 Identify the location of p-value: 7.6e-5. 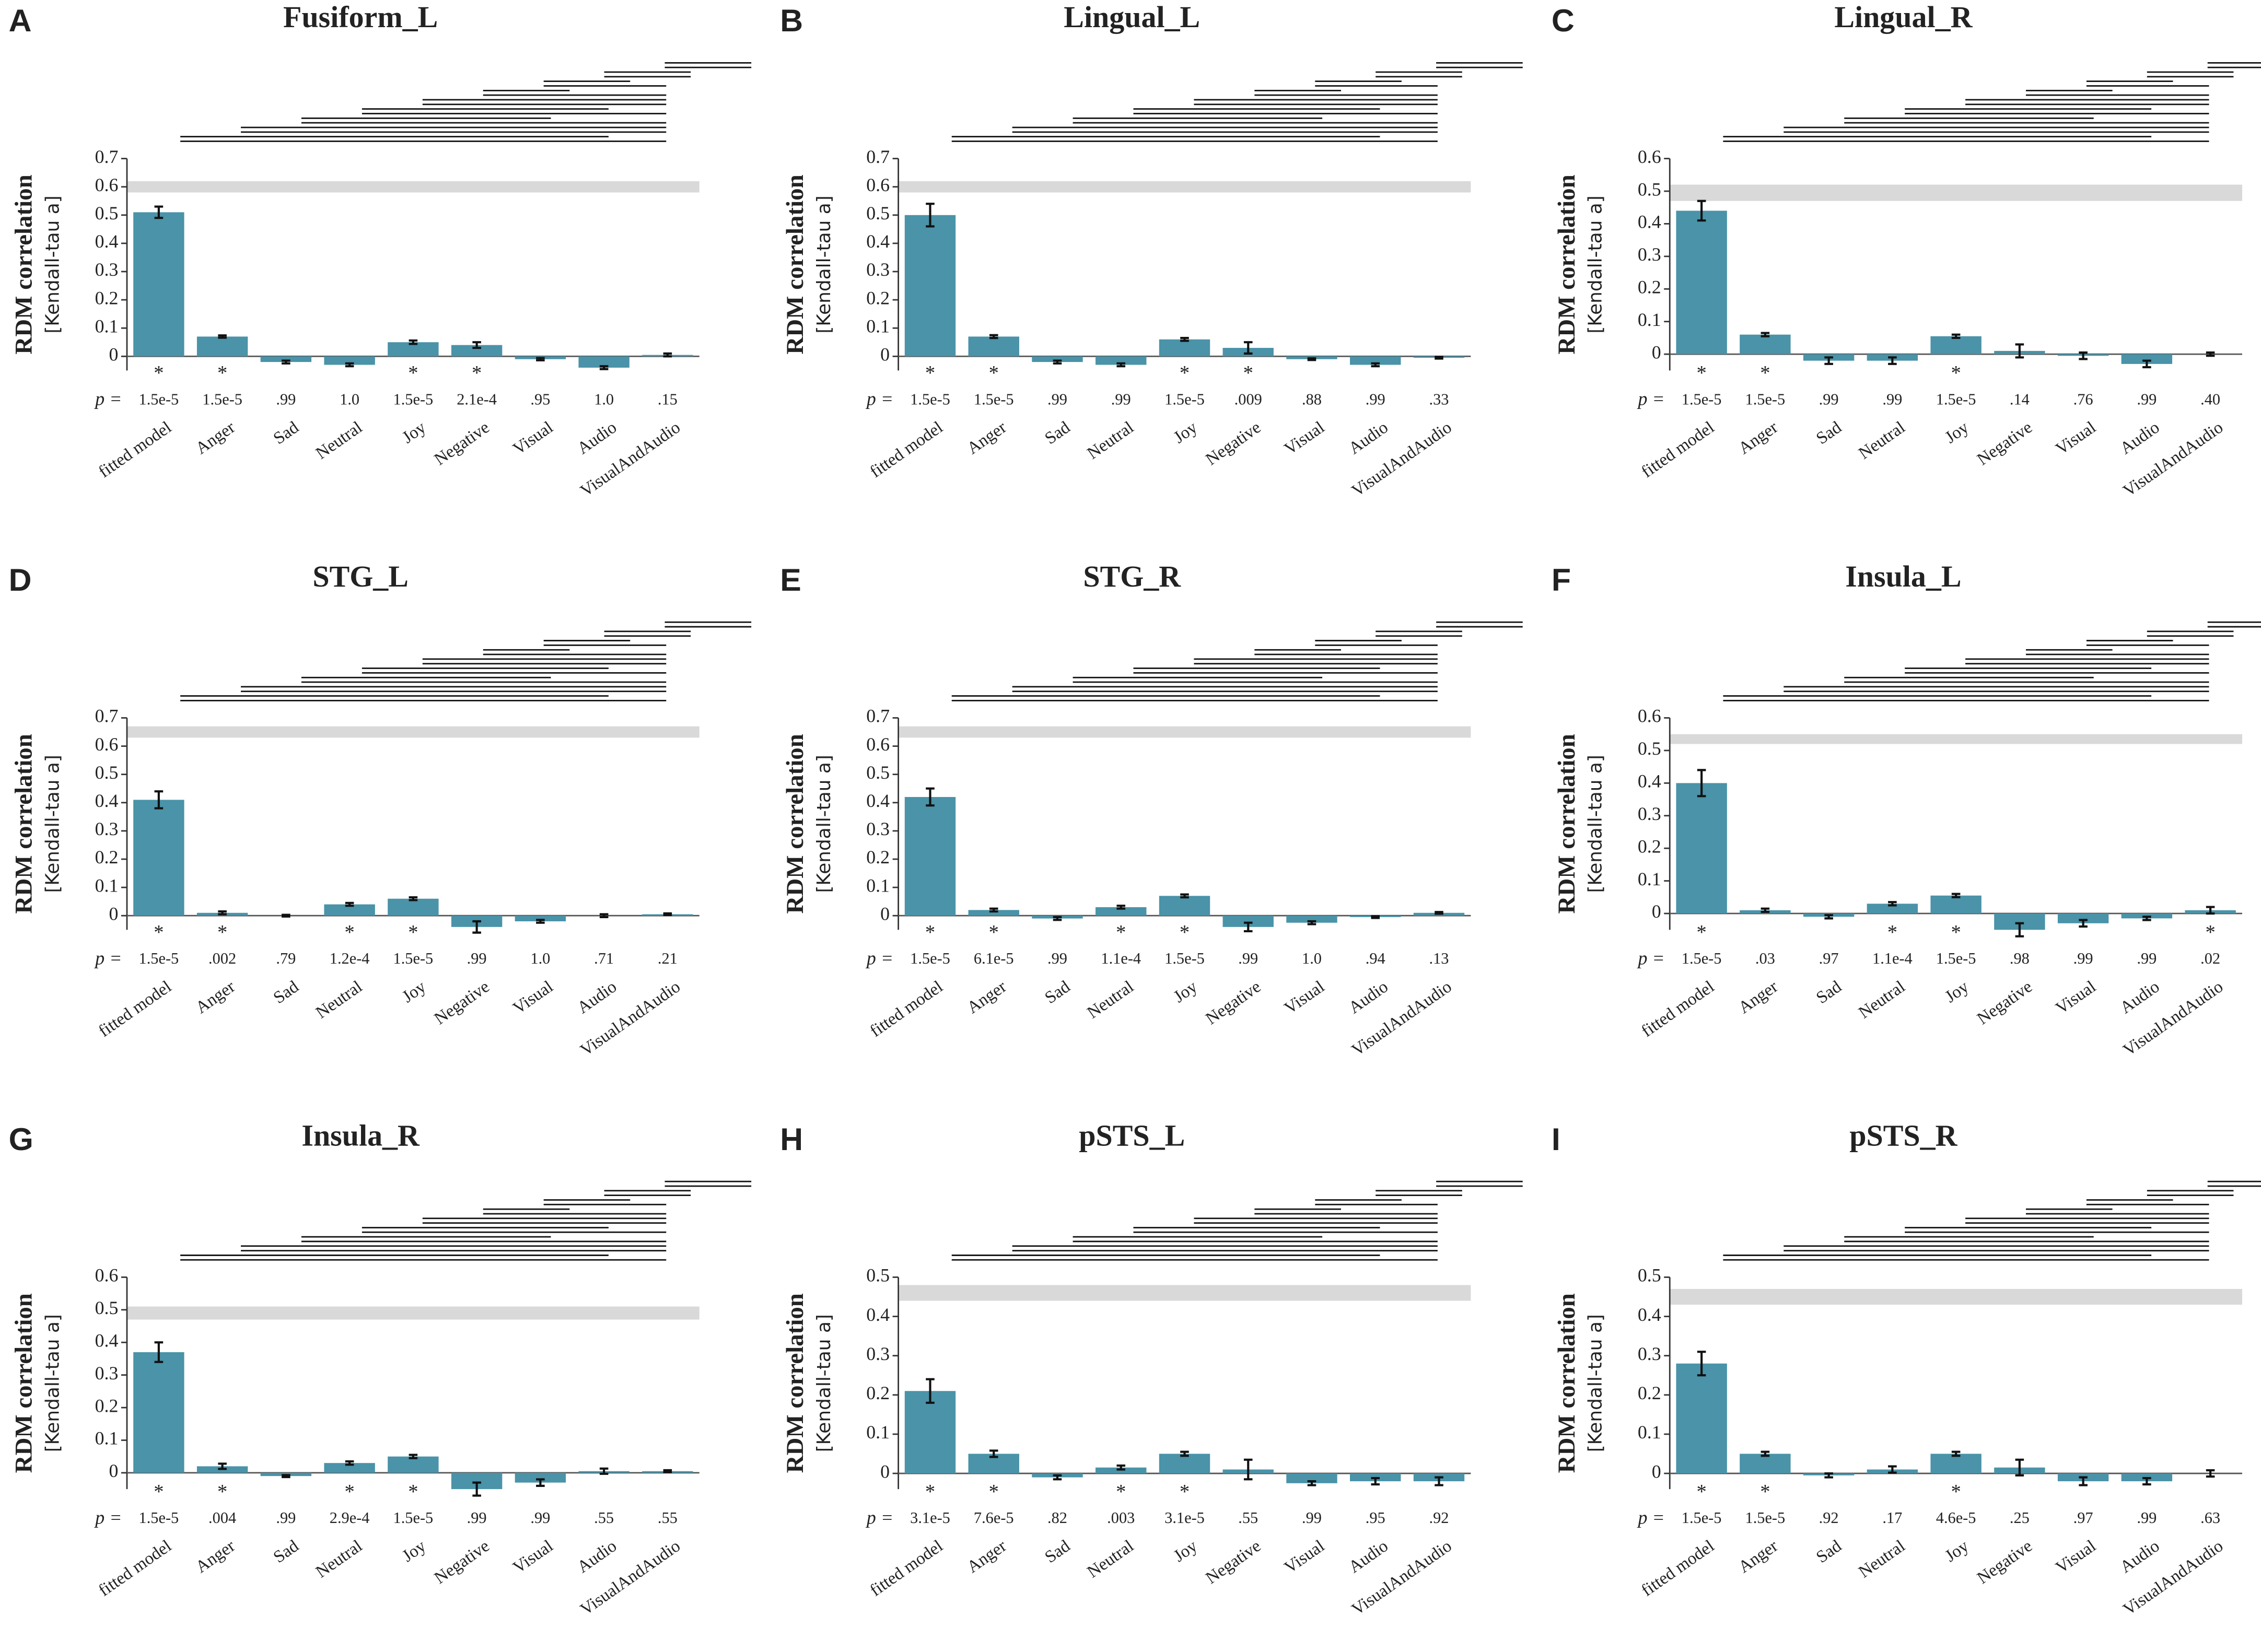
(994, 1518).